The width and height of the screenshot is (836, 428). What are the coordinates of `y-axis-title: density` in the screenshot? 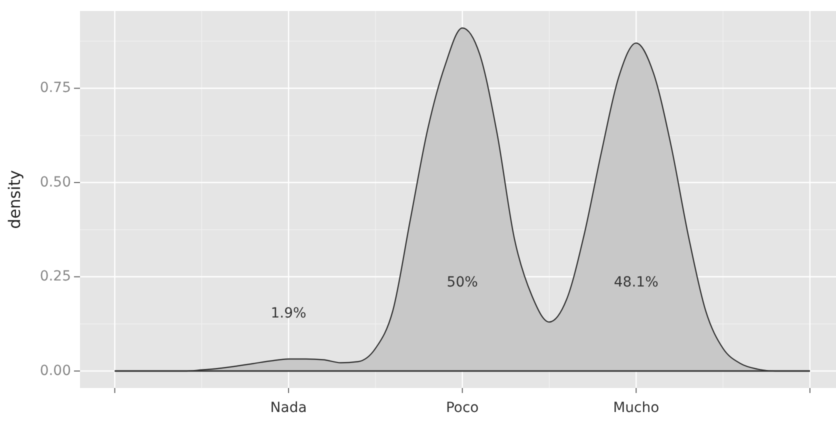 It's located at (14, 199).